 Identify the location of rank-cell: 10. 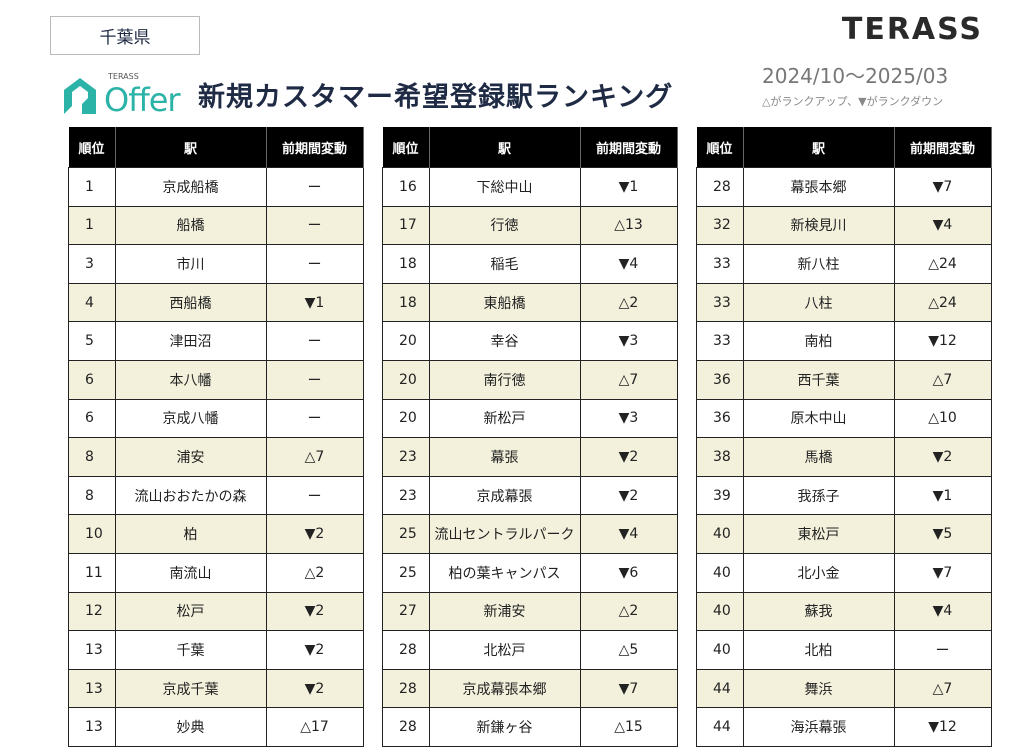
(92, 534).